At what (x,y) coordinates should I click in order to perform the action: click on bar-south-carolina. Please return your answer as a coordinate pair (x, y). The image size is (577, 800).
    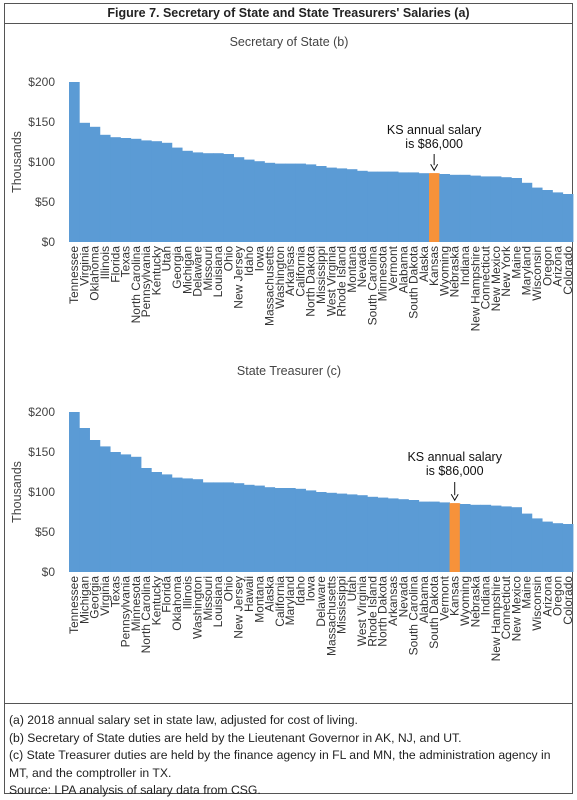
    Looking at the image, I should click on (414, 536).